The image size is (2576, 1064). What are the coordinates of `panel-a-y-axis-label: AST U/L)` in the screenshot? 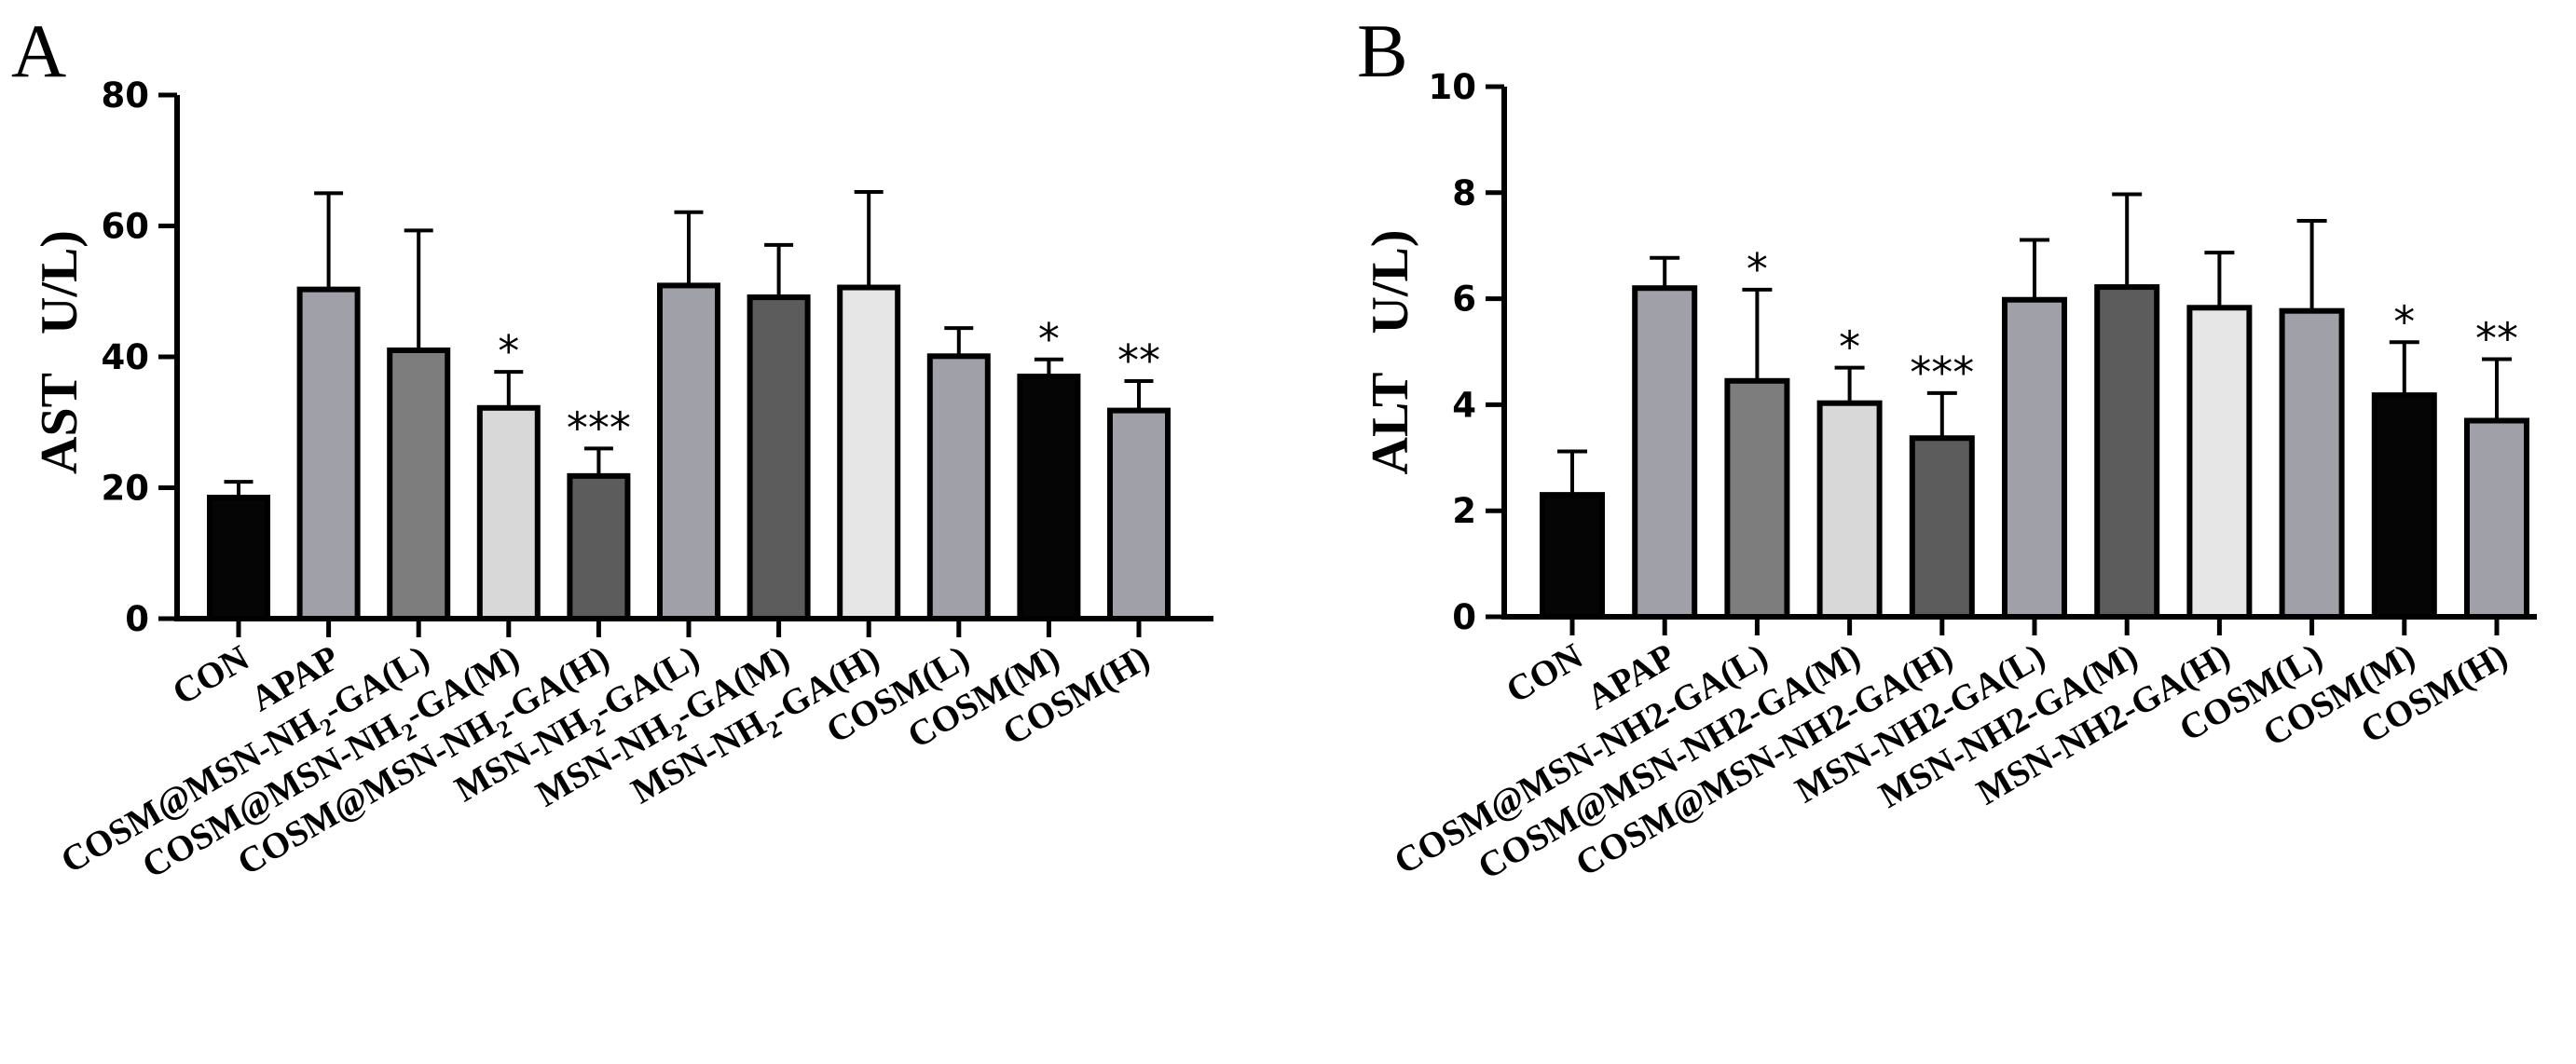 It's located at (60, 352).